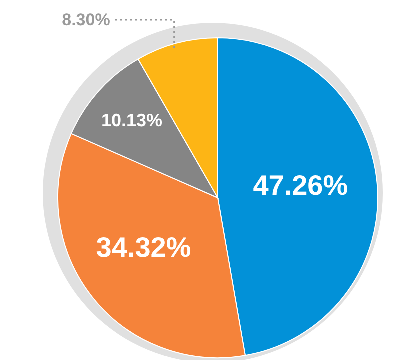  Describe the element at coordinates (300, 185) in the screenshot. I see `data-label: 47.26%` at that location.